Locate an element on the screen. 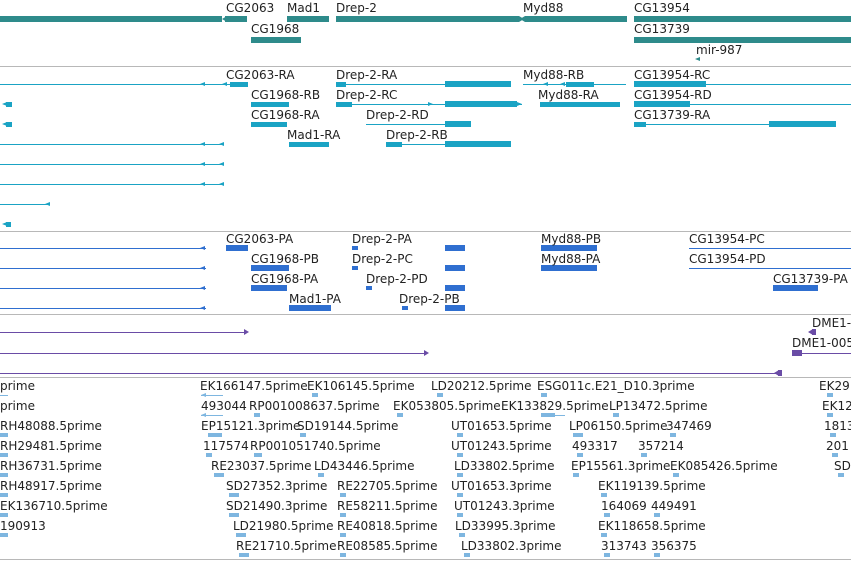 Image resolution: width=851 pixels, height=562 pixels. protein-label: Mad1-PA is located at coordinates (315, 299).